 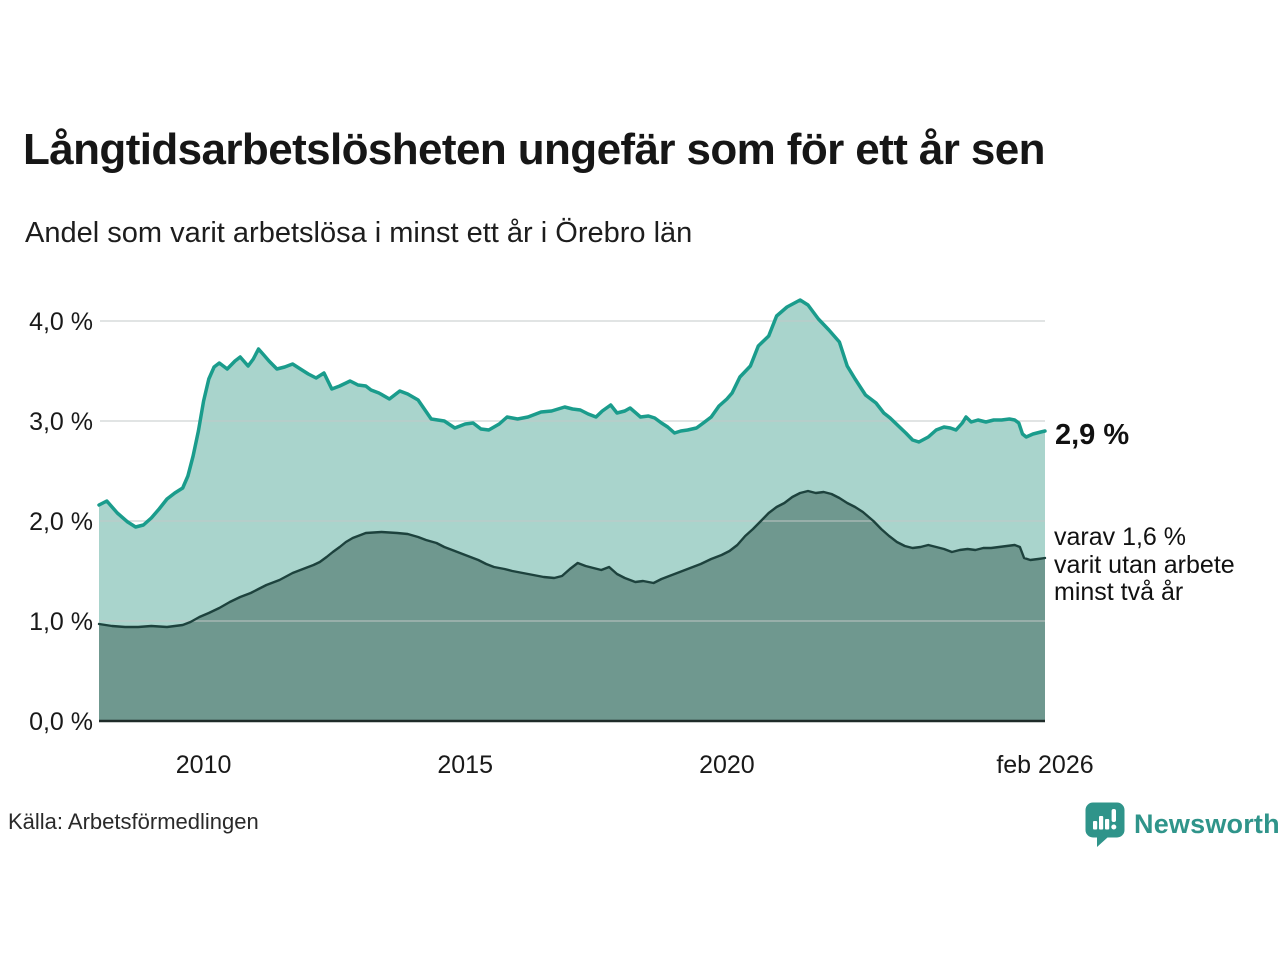 I want to click on x-tick-label: 2010, so click(x=204, y=765).